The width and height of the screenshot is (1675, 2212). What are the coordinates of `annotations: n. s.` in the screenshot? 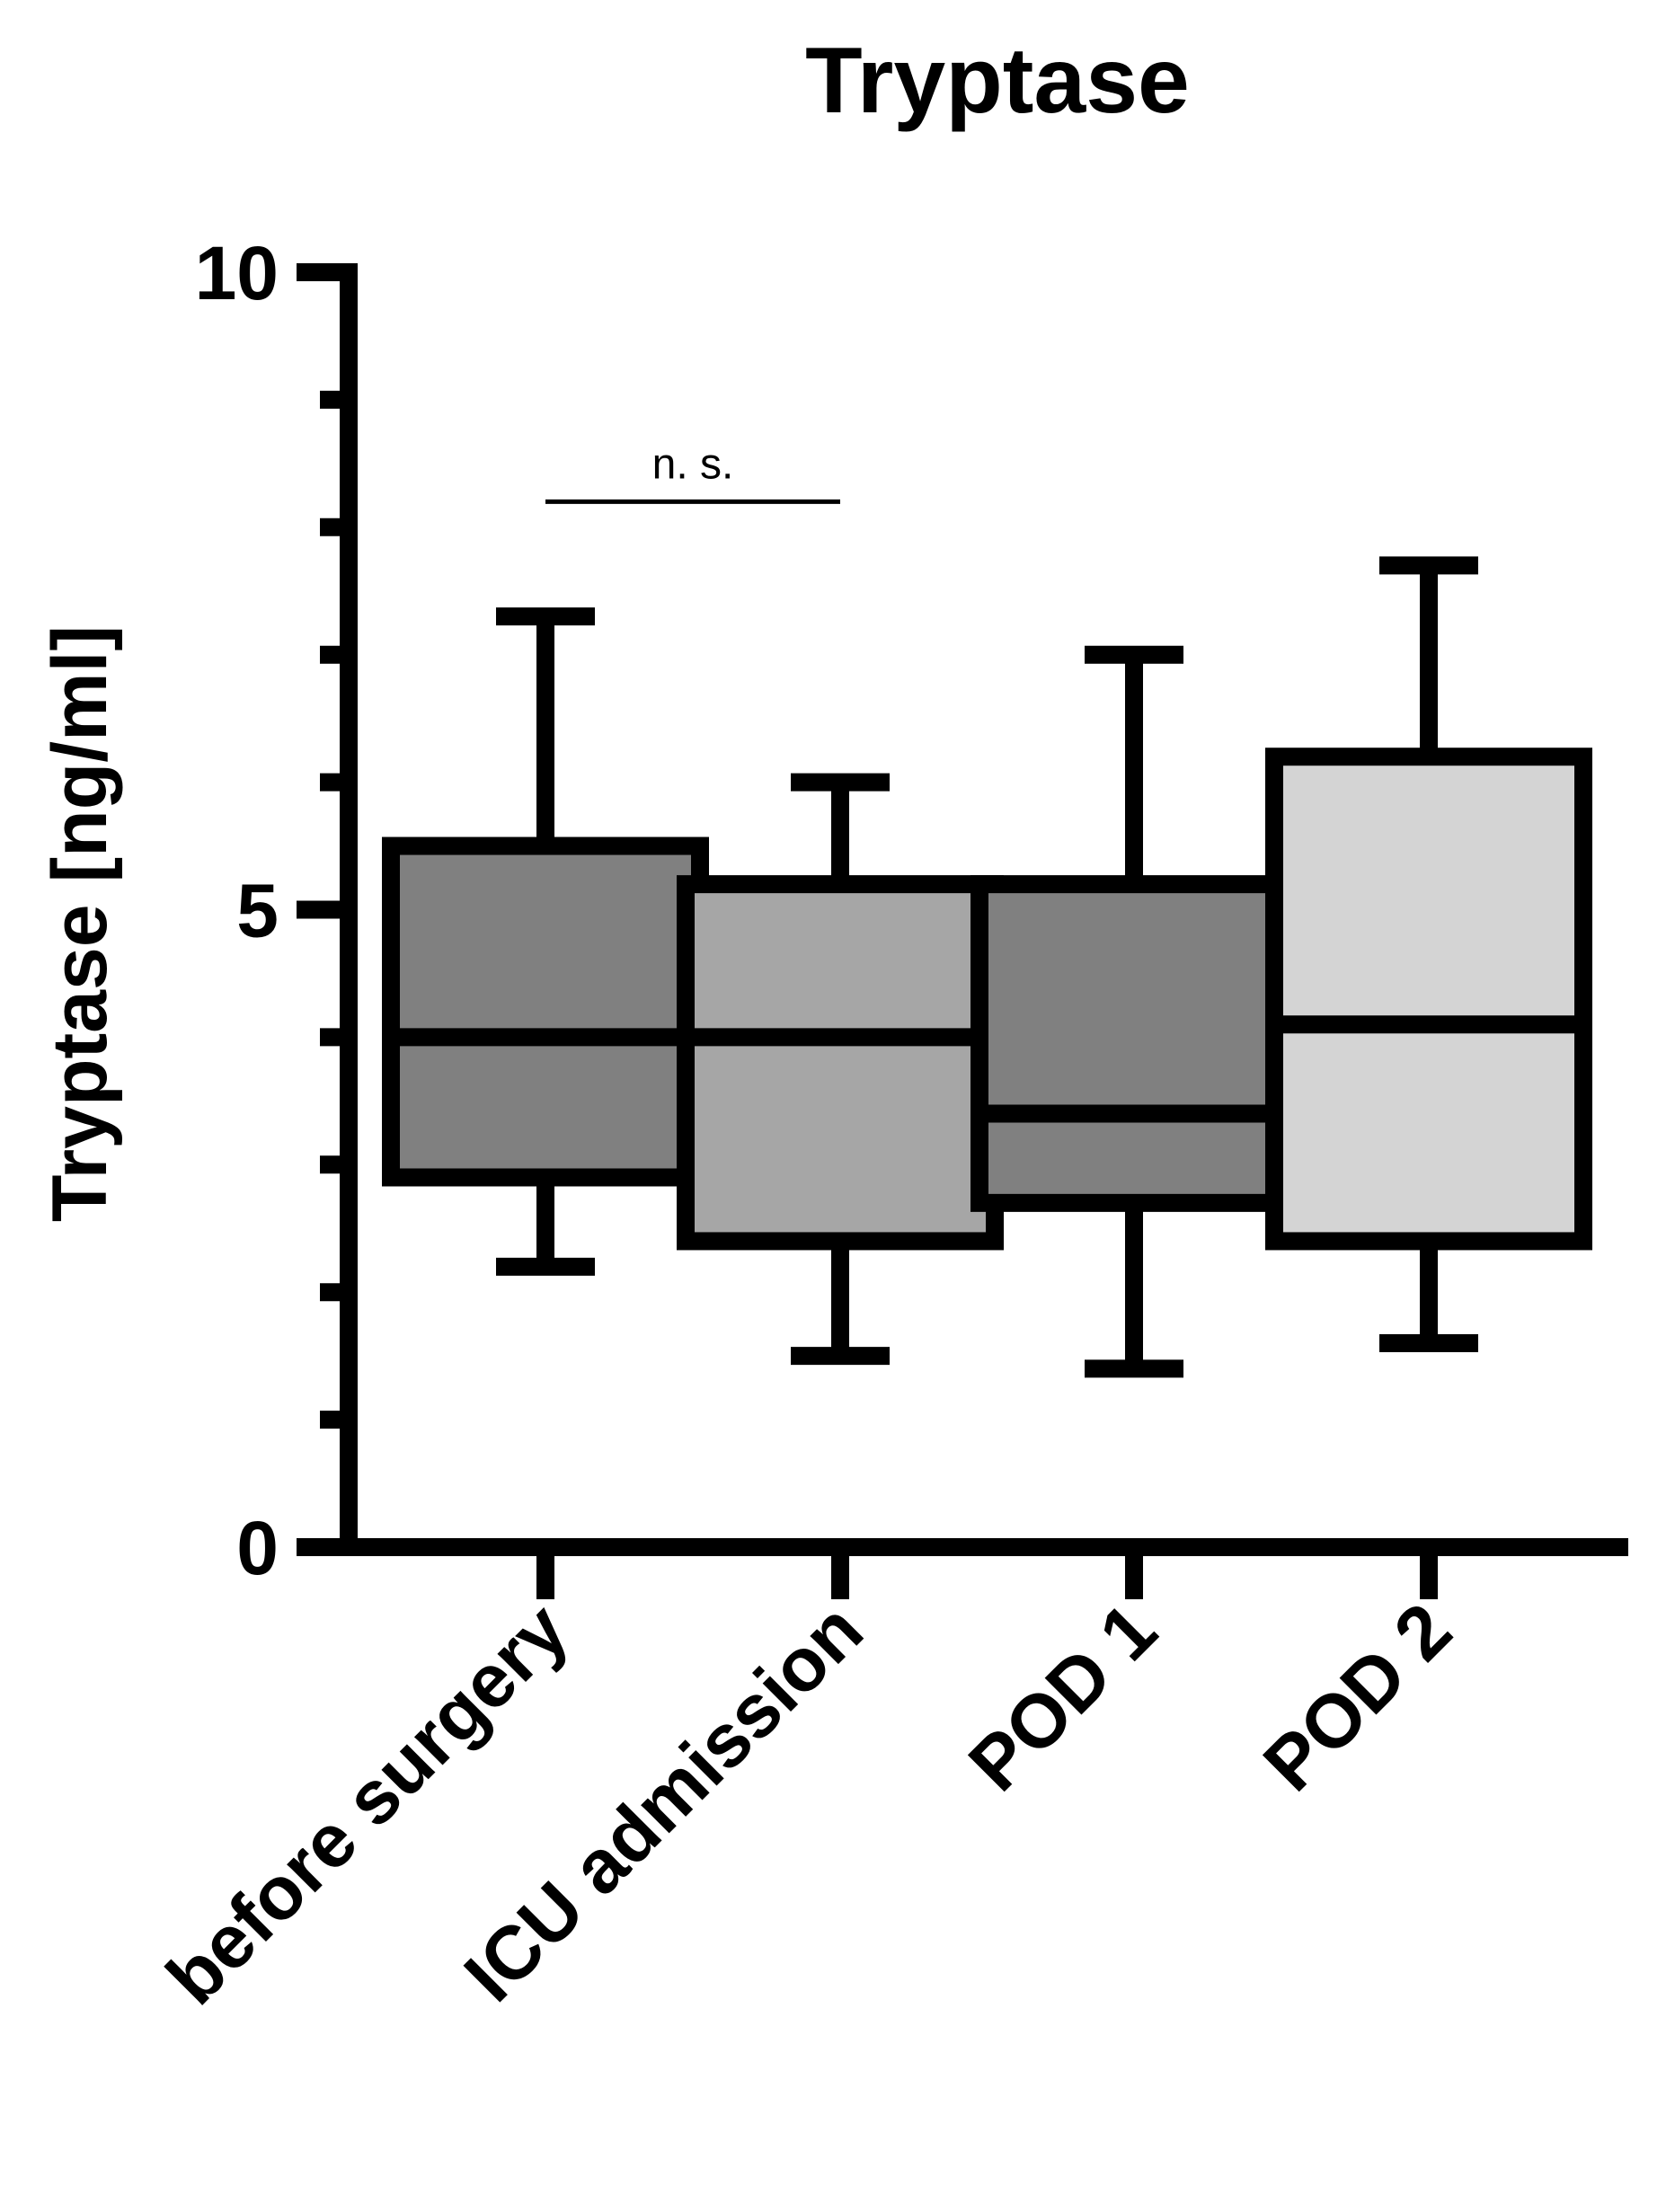 It's located at (693, 472).